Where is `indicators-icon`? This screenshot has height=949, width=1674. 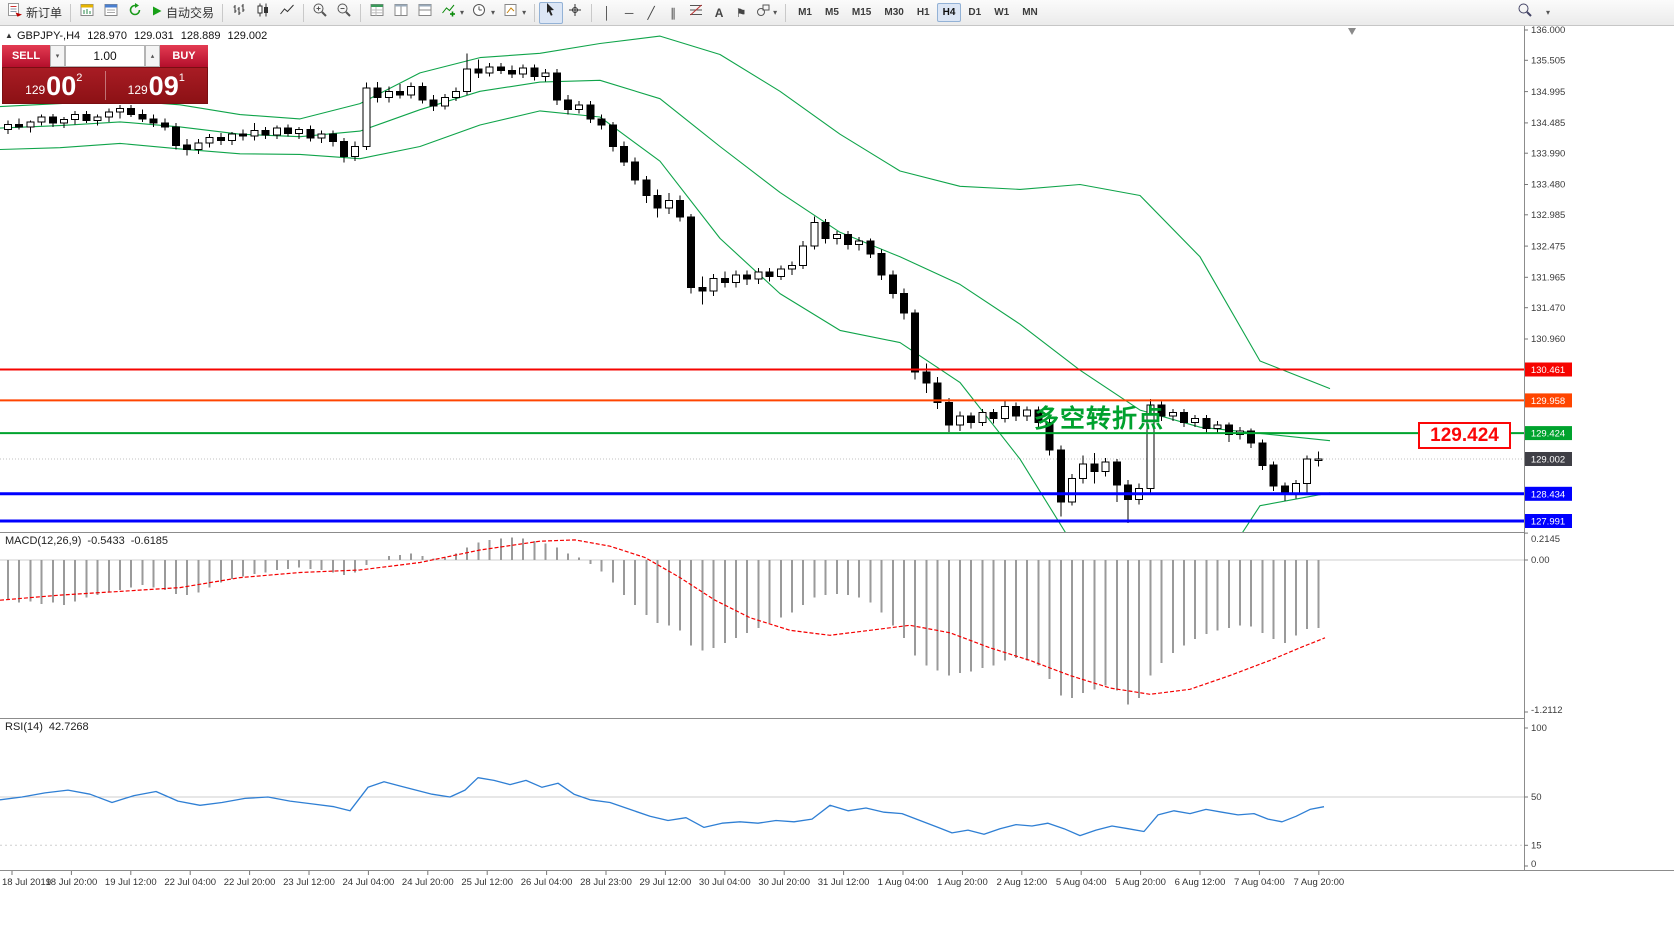 indicators-icon is located at coordinates (449, 12).